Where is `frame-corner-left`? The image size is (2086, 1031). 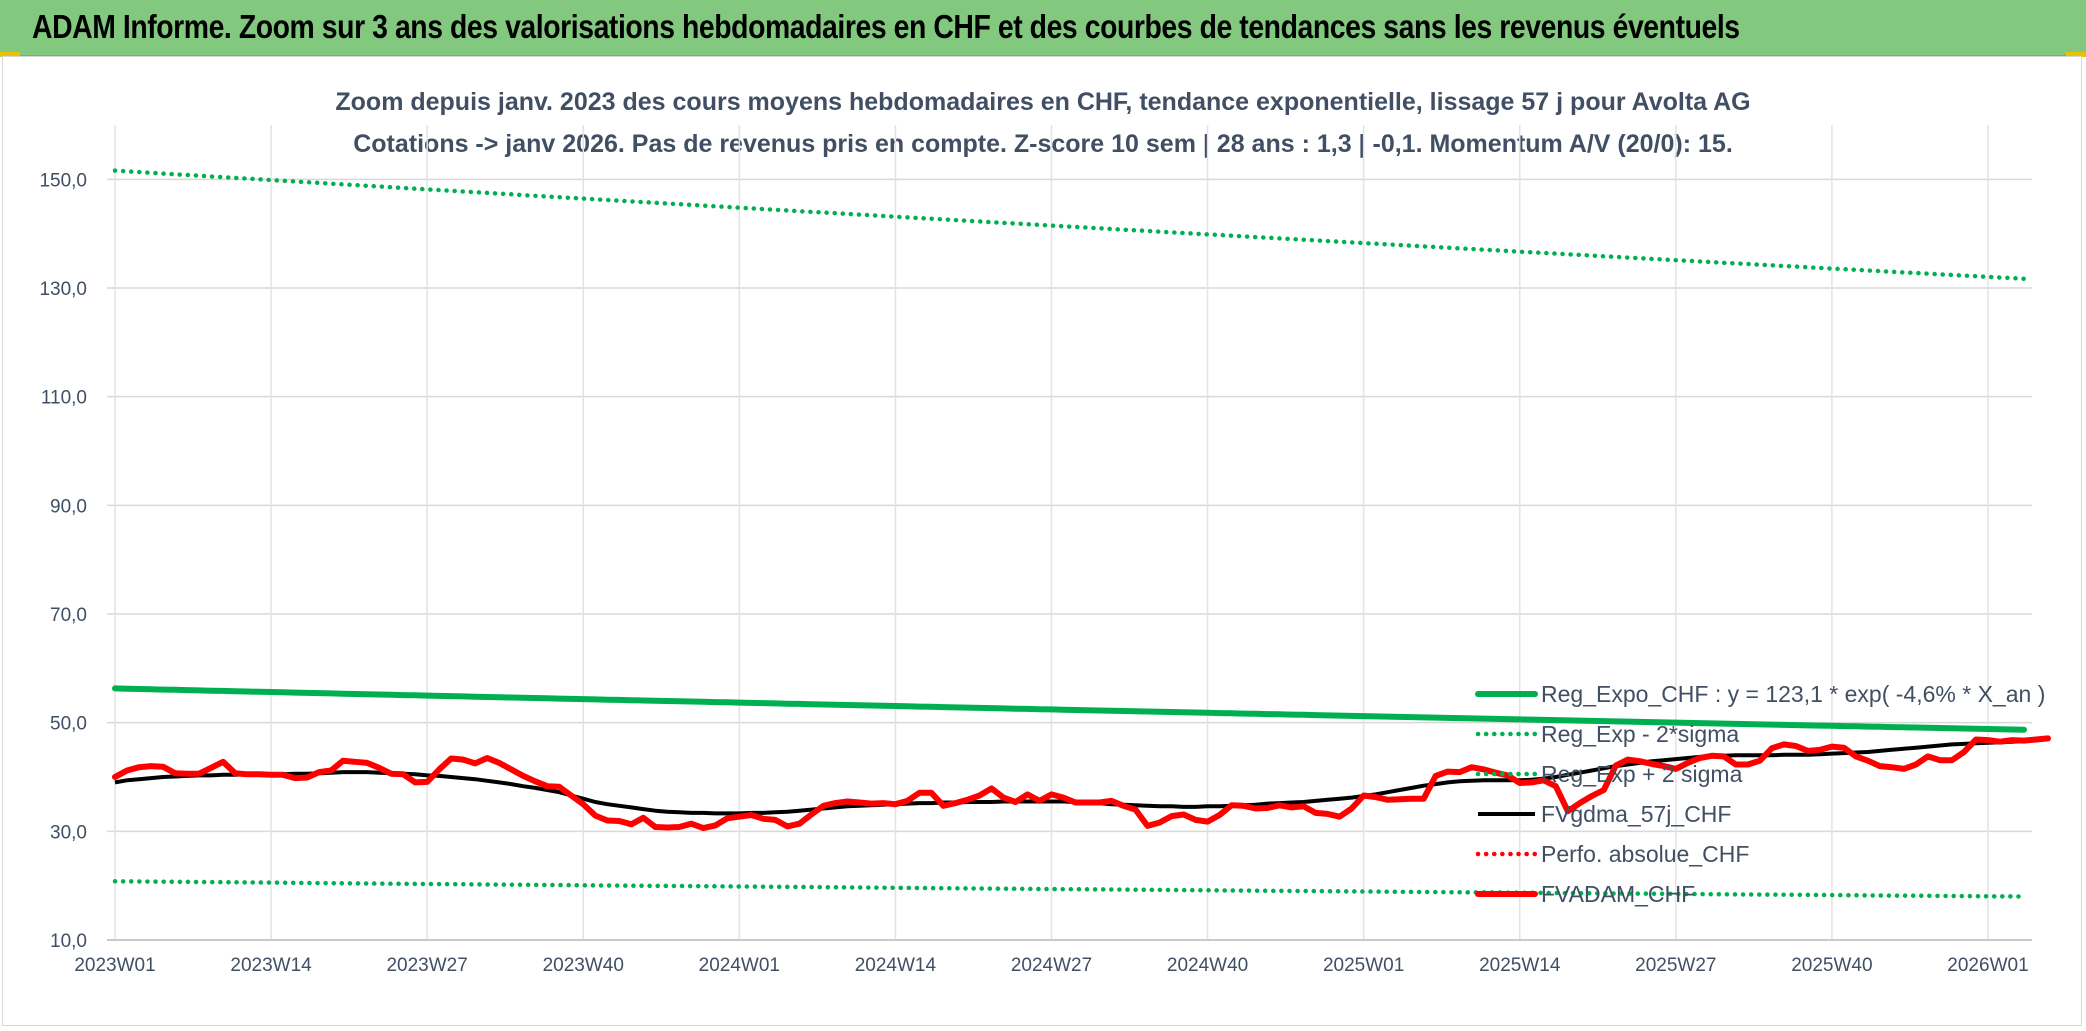 frame-corner-left is located at coordinates (10, 54).